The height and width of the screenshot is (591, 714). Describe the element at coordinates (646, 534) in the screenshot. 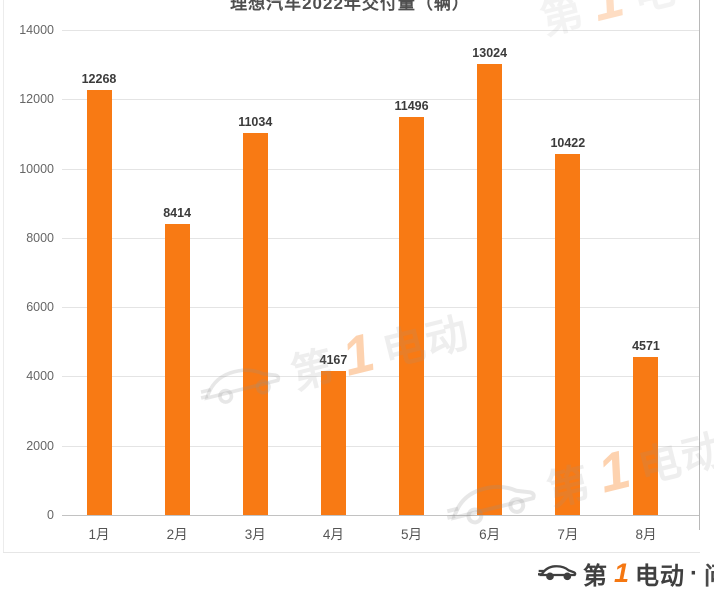

I see `x-tick-label: 8月` at that location.